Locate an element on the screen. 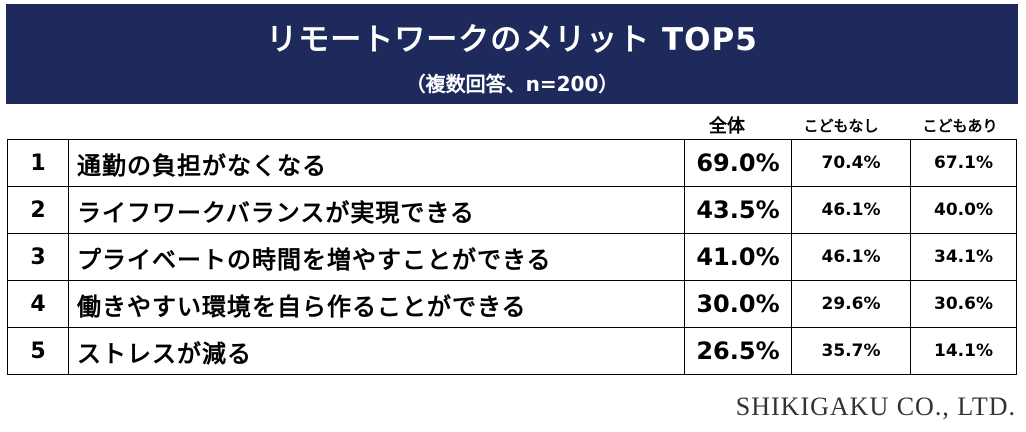  rank-number: 1 is located at coordinates (38, 163).